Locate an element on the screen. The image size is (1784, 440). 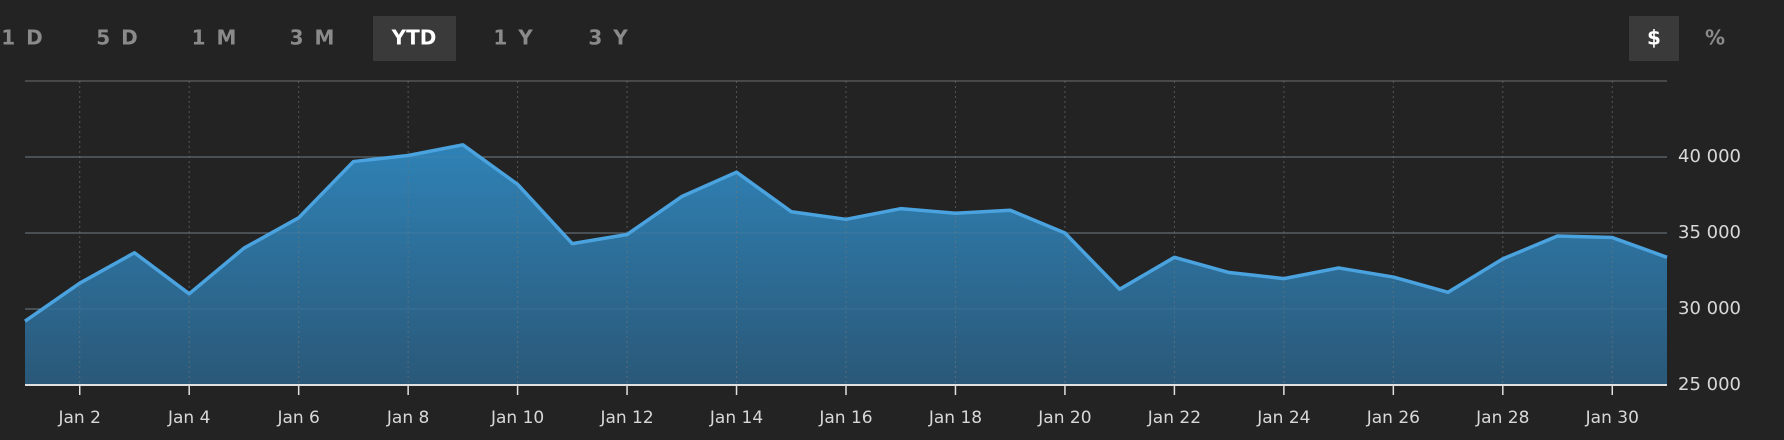
x-tick-label: Jan 28 is located at coordinates (1502, 418).